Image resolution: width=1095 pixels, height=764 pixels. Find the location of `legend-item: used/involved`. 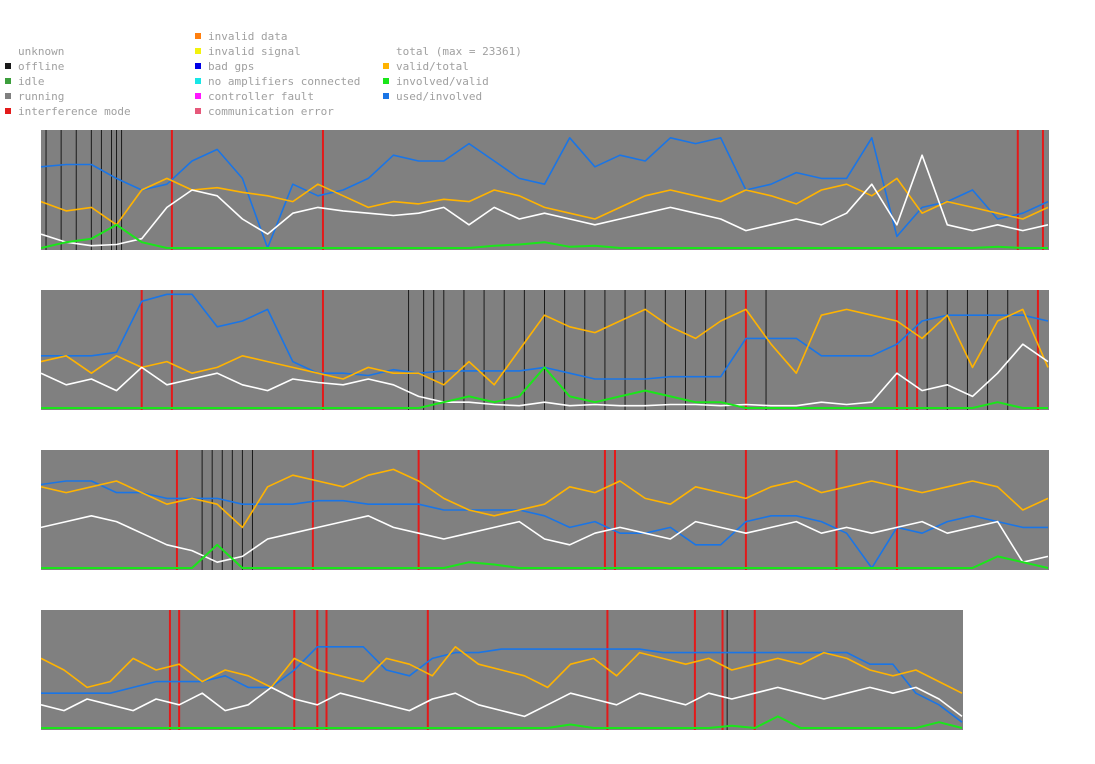

legend-item: used/involved is located at coordinates (433, 96).